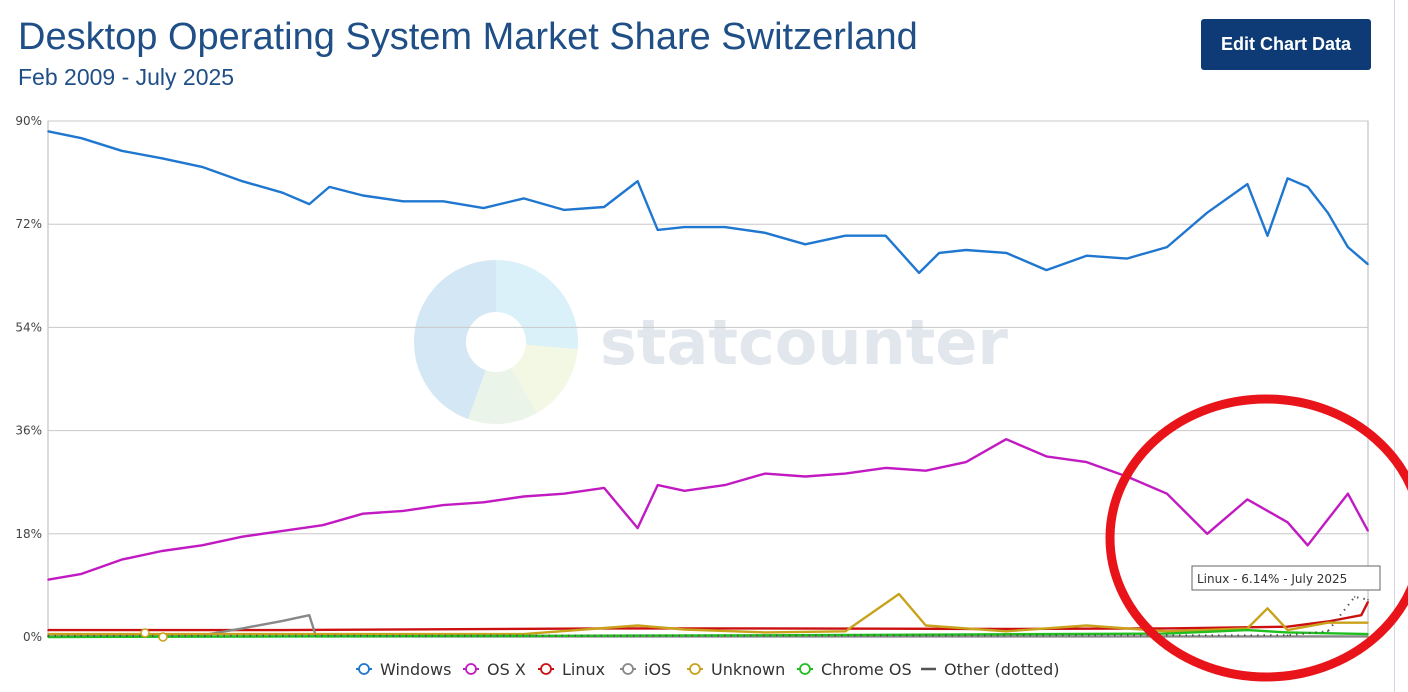  What do you see at coordinates (1286, 44) in the screenshot?
I see `edit-chart-data-button: Edit Chart Data` at bounding box center [1286, 44].